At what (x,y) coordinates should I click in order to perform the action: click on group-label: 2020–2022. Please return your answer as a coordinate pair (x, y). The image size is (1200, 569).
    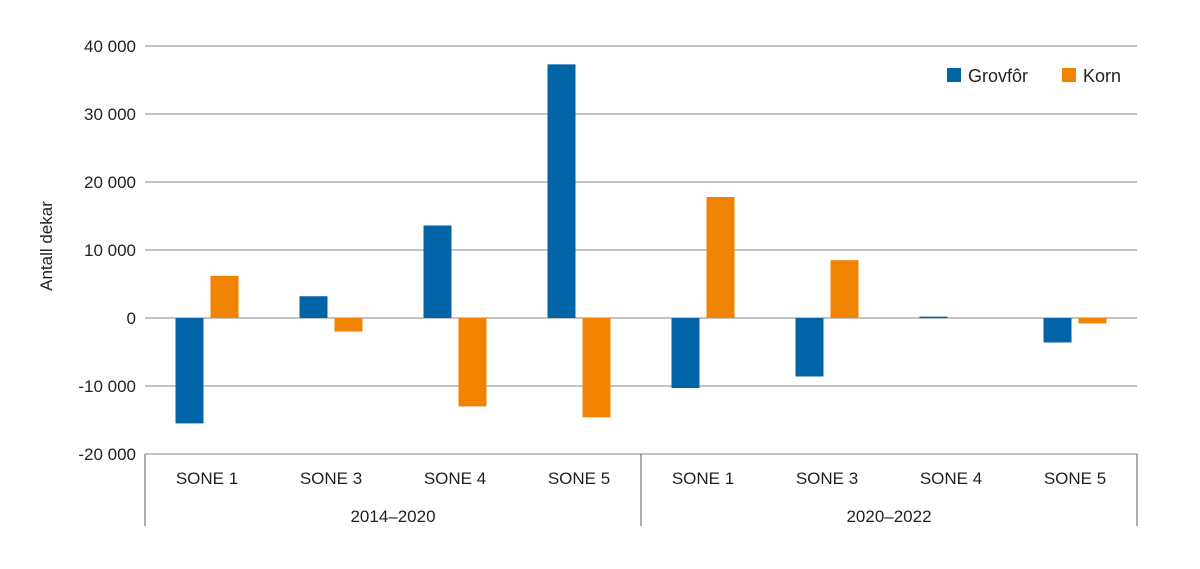
    Looking at the image, I should click on (888, 516).